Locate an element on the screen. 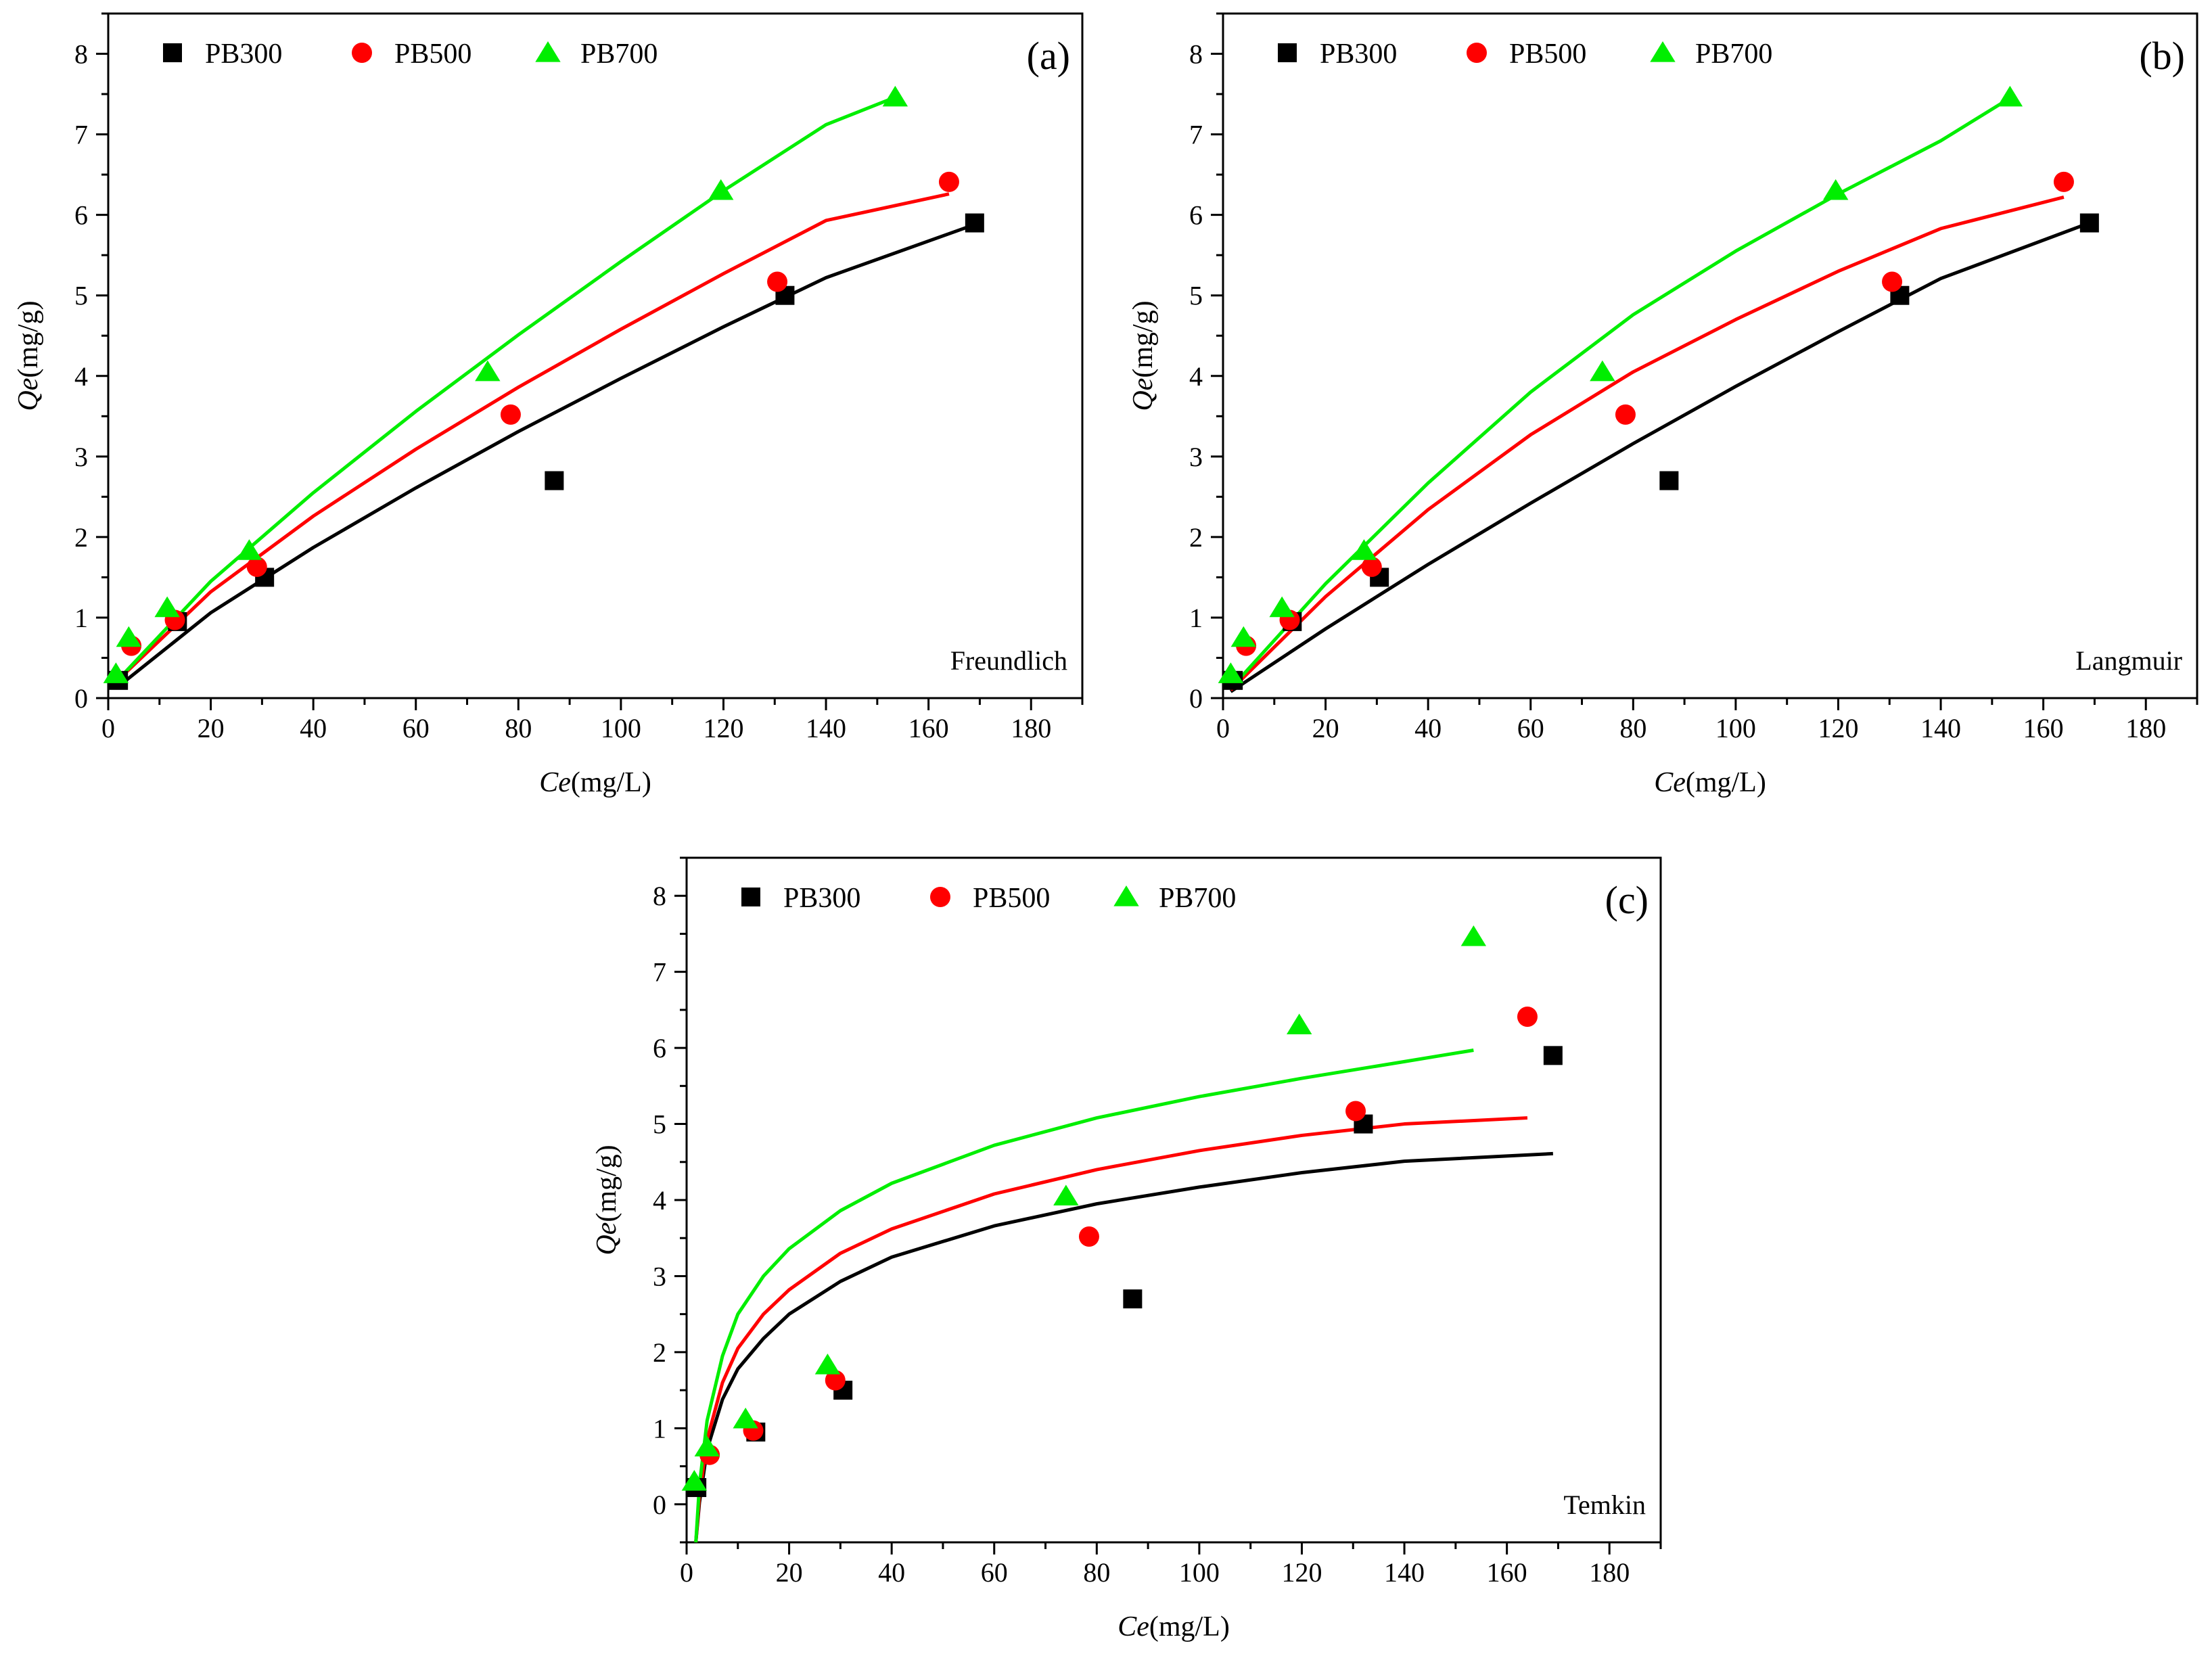  x-tick-label: 180 is located at coordinates (1031, 728).